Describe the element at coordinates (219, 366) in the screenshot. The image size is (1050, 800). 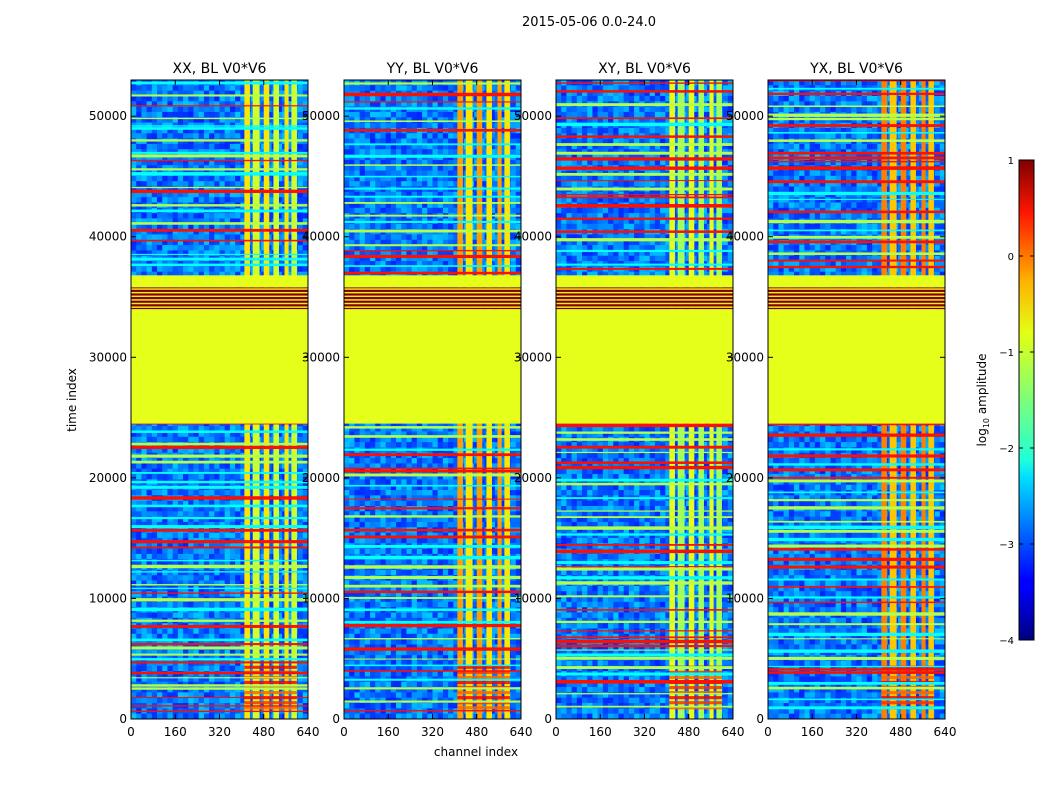
I see `flag-range-block` at that location.